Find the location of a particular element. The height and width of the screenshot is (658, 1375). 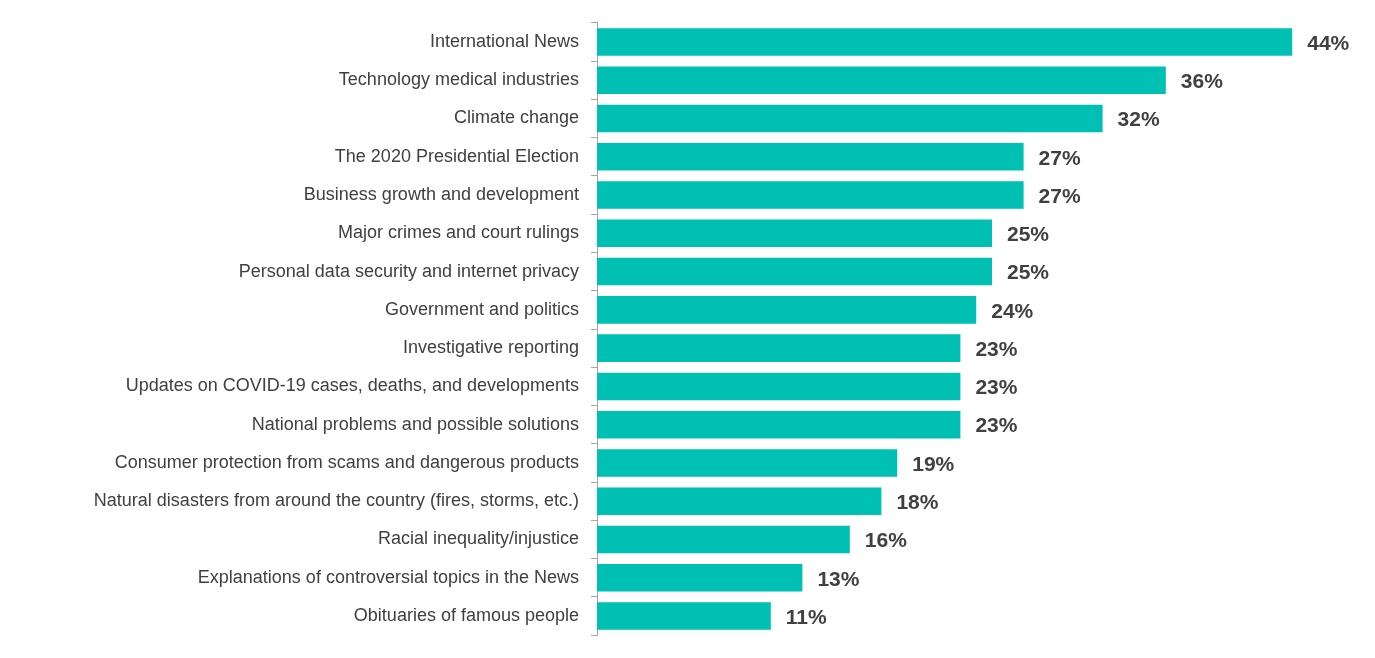

data-label: 13% is located at coordinates (838, 578).